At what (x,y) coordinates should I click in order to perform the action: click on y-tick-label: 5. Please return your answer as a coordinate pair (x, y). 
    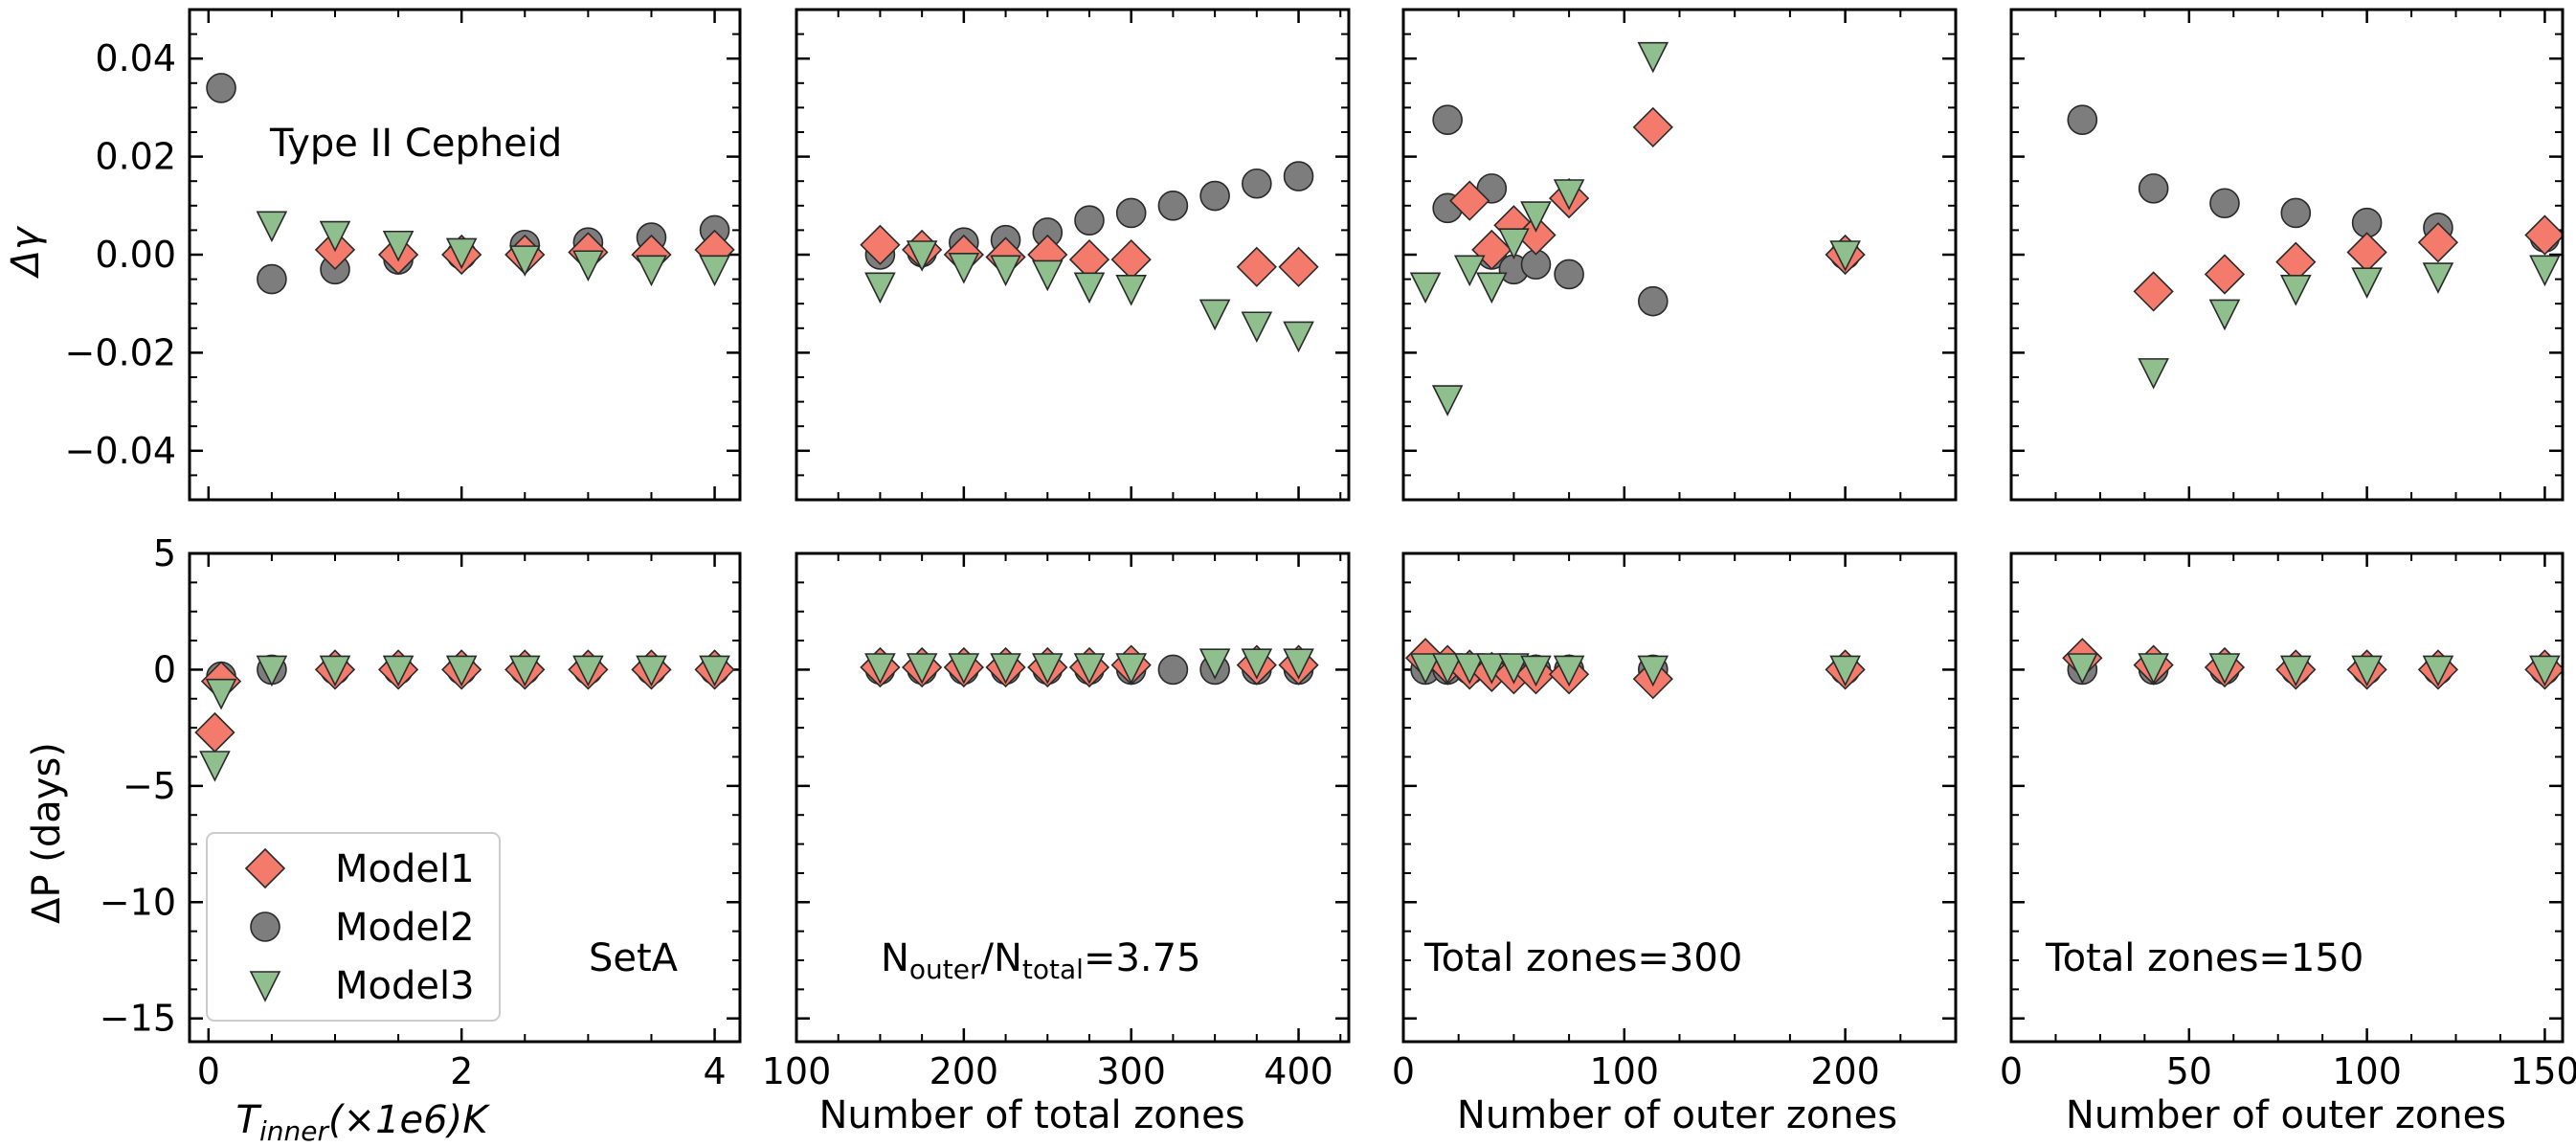
    Looking at the image, I should click on (164, 553).